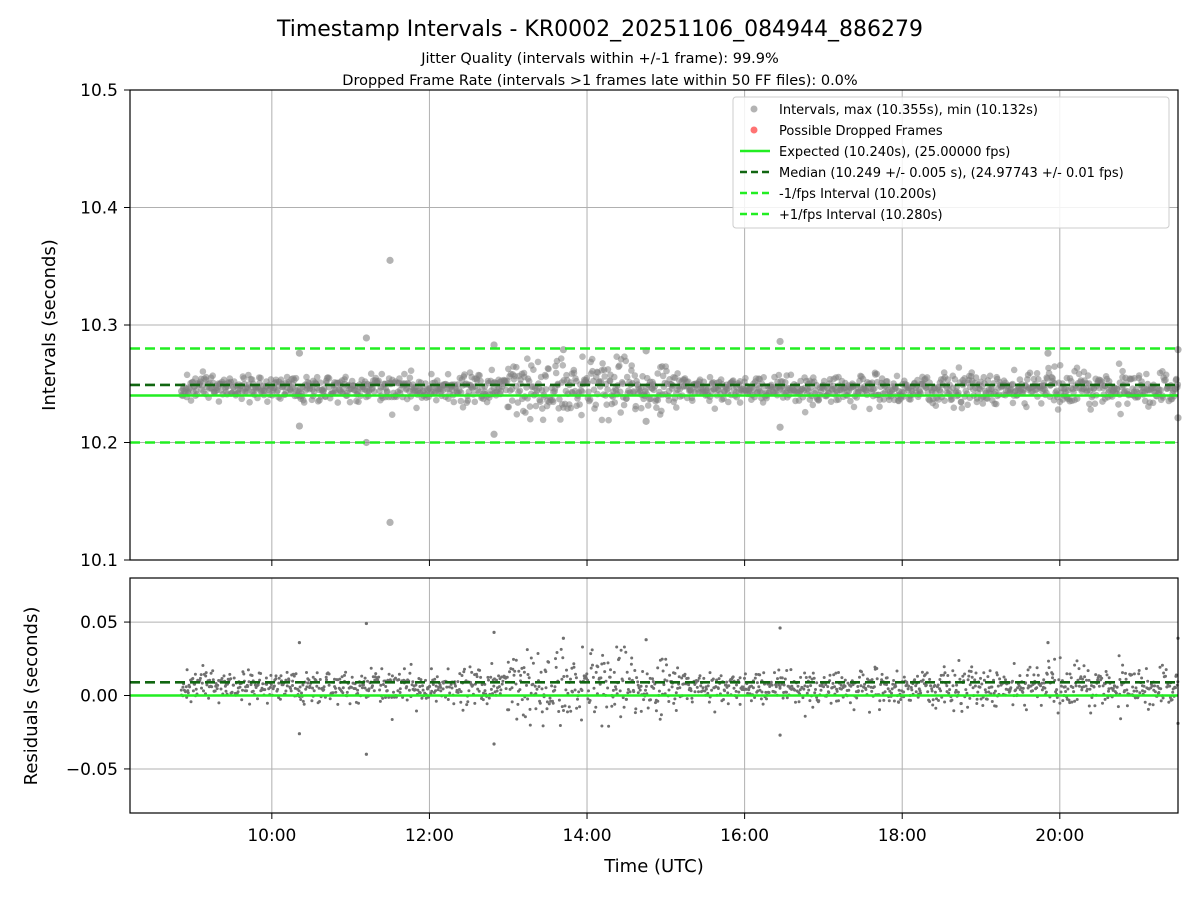 This screenshot has height=900, width=1200. Describe the element at coordinates (780, 735) in the screenshot. I see `residual-outlier-point` at that location.